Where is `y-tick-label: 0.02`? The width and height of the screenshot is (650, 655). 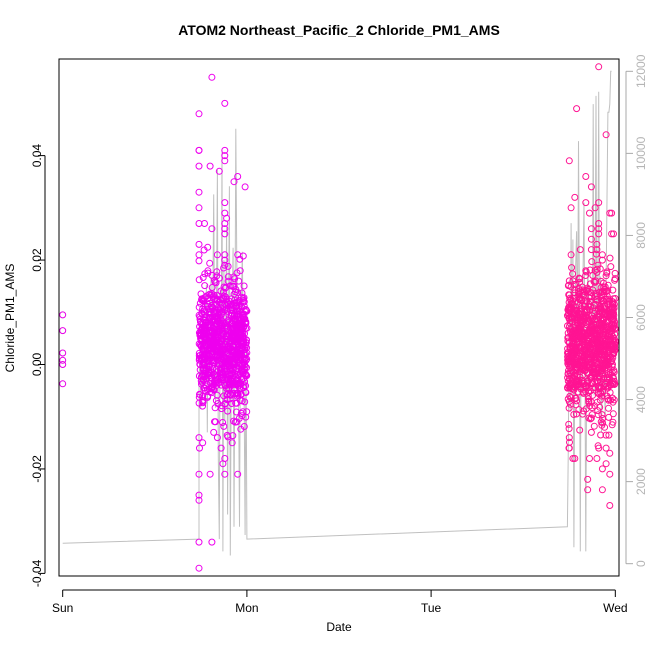
y-tick-label: 0.02 is located at coordinates (37, 260).